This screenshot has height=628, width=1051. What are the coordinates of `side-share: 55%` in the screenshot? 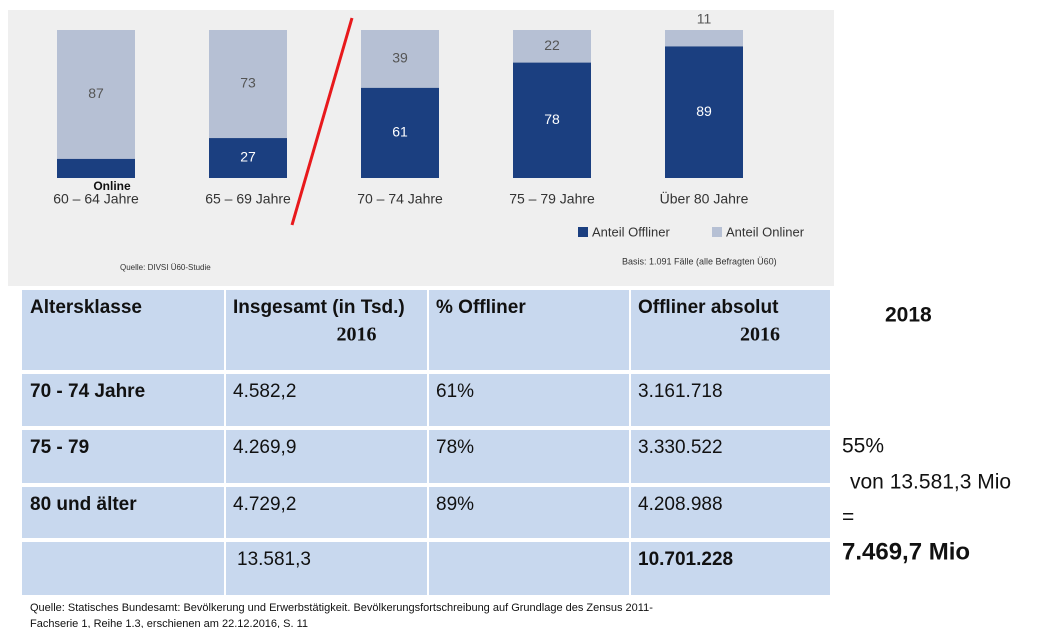 It's located at (863, 446).